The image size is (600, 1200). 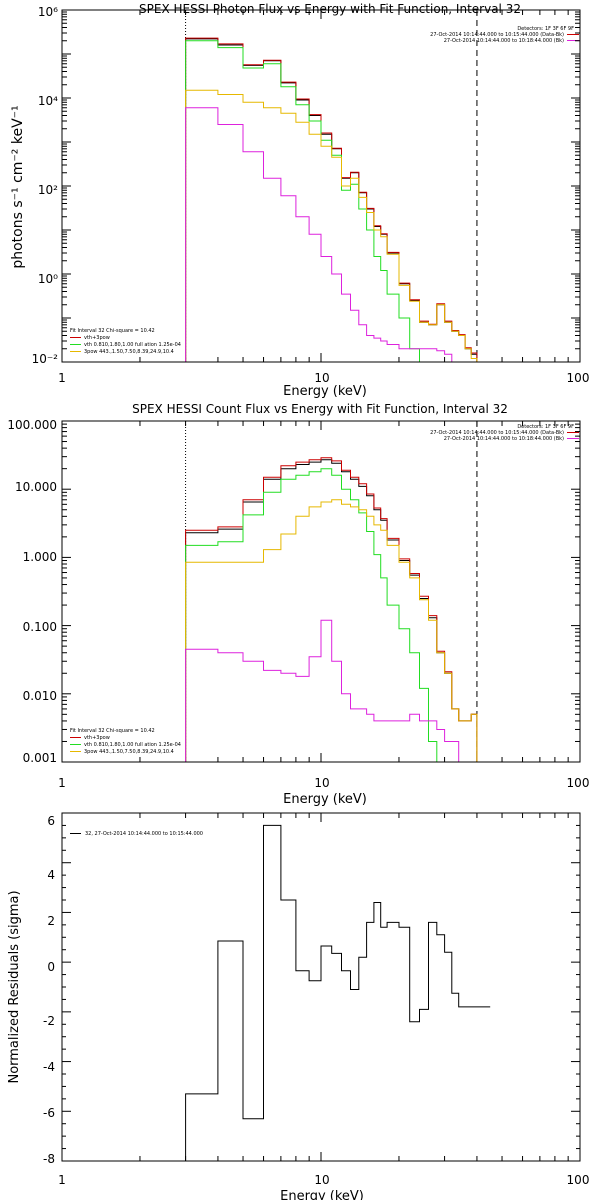 I want to click on y-tick-label: -4, so click(x=49, y=1067).